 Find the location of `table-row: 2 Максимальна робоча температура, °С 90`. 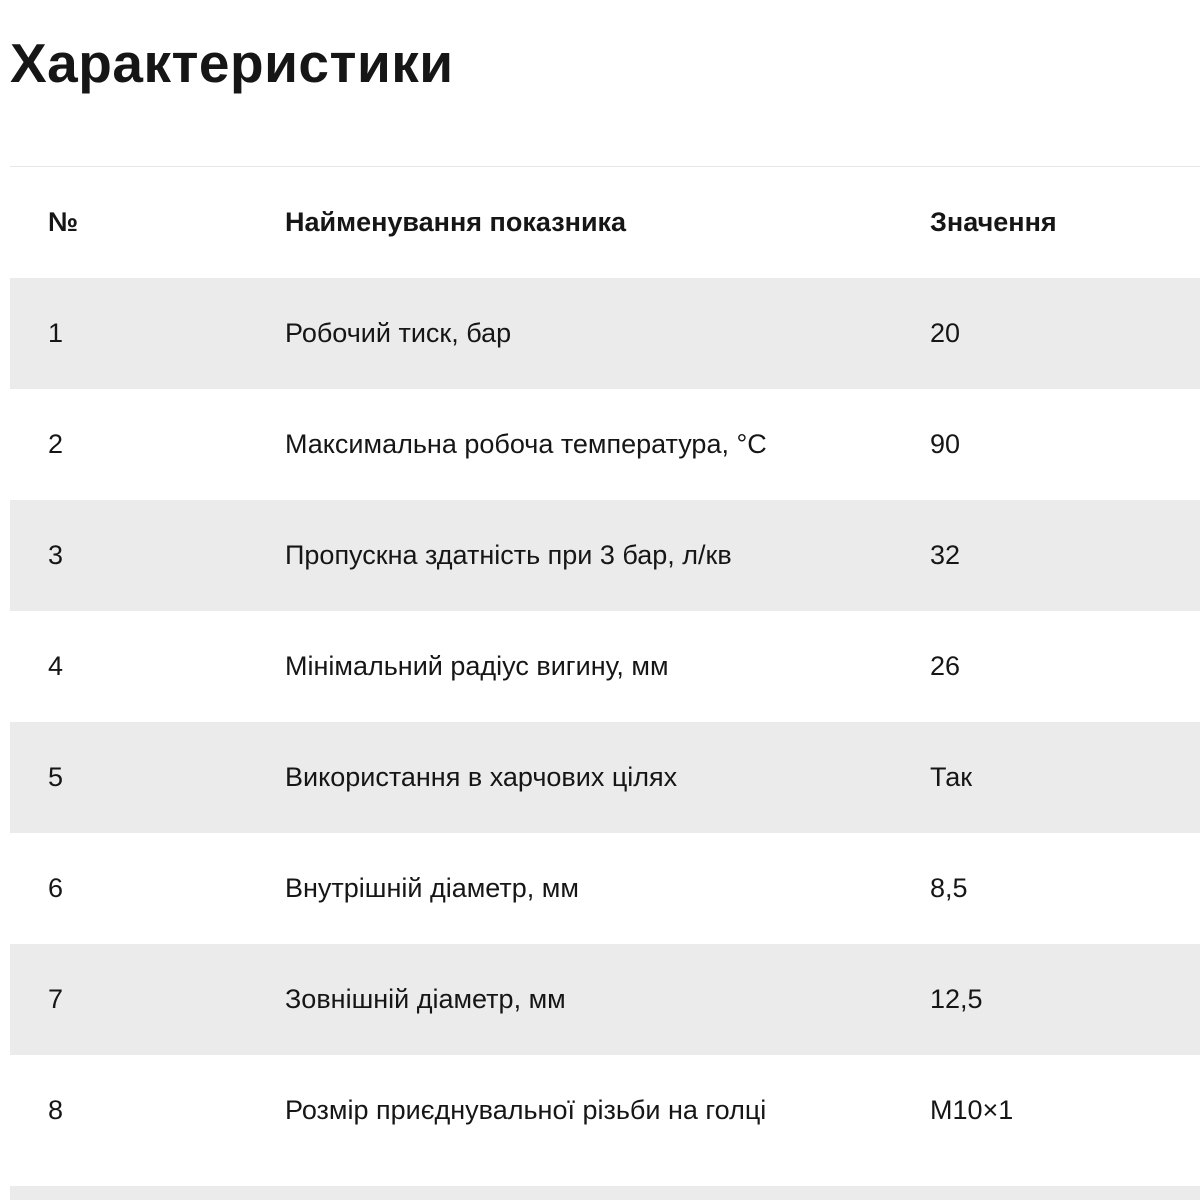

table-row: 2 Максимальна робоча температура, °С 90 is located at coordinates (605, 444).